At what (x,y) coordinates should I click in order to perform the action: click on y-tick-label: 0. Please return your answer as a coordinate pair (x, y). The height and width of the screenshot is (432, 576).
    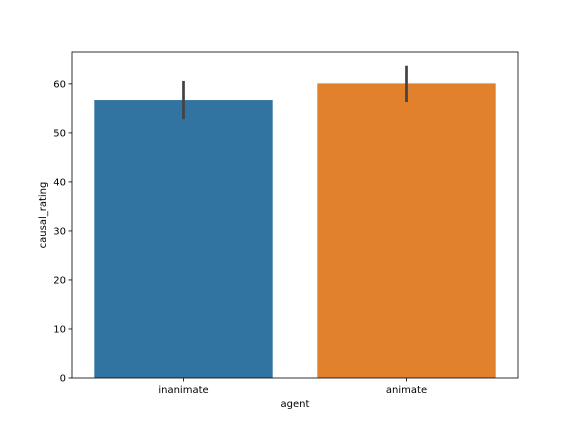
    Looking at the image, I should click on (63, 379).